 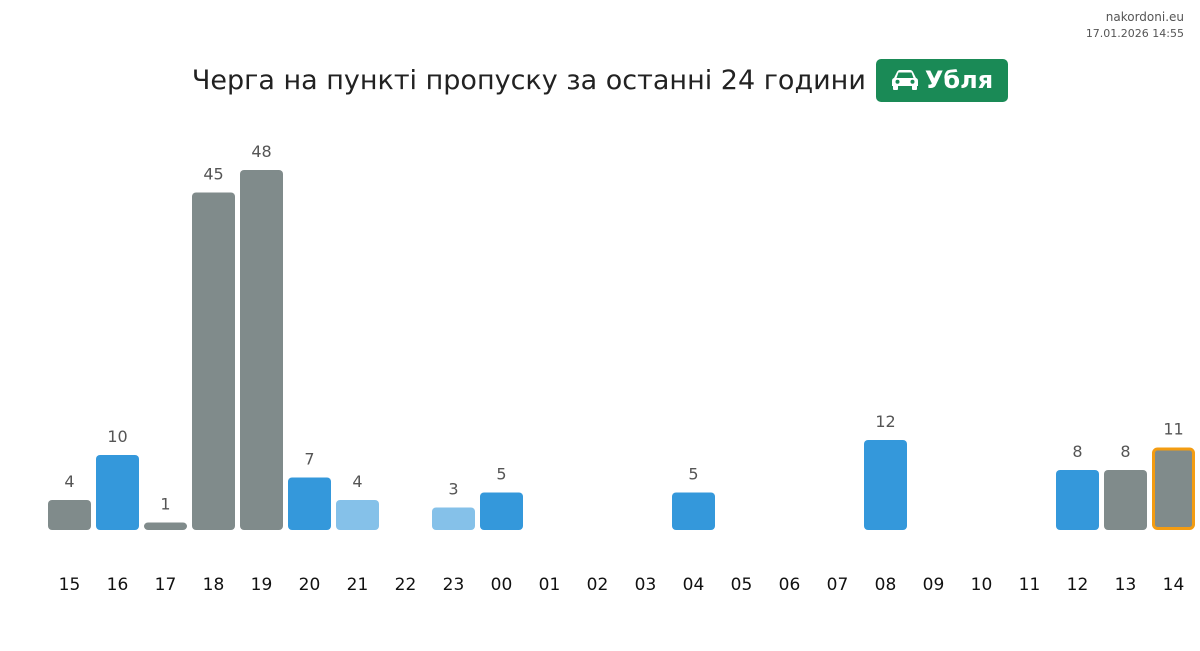 I want to click on hour-label-06: 06, so click(x=790, y=585).